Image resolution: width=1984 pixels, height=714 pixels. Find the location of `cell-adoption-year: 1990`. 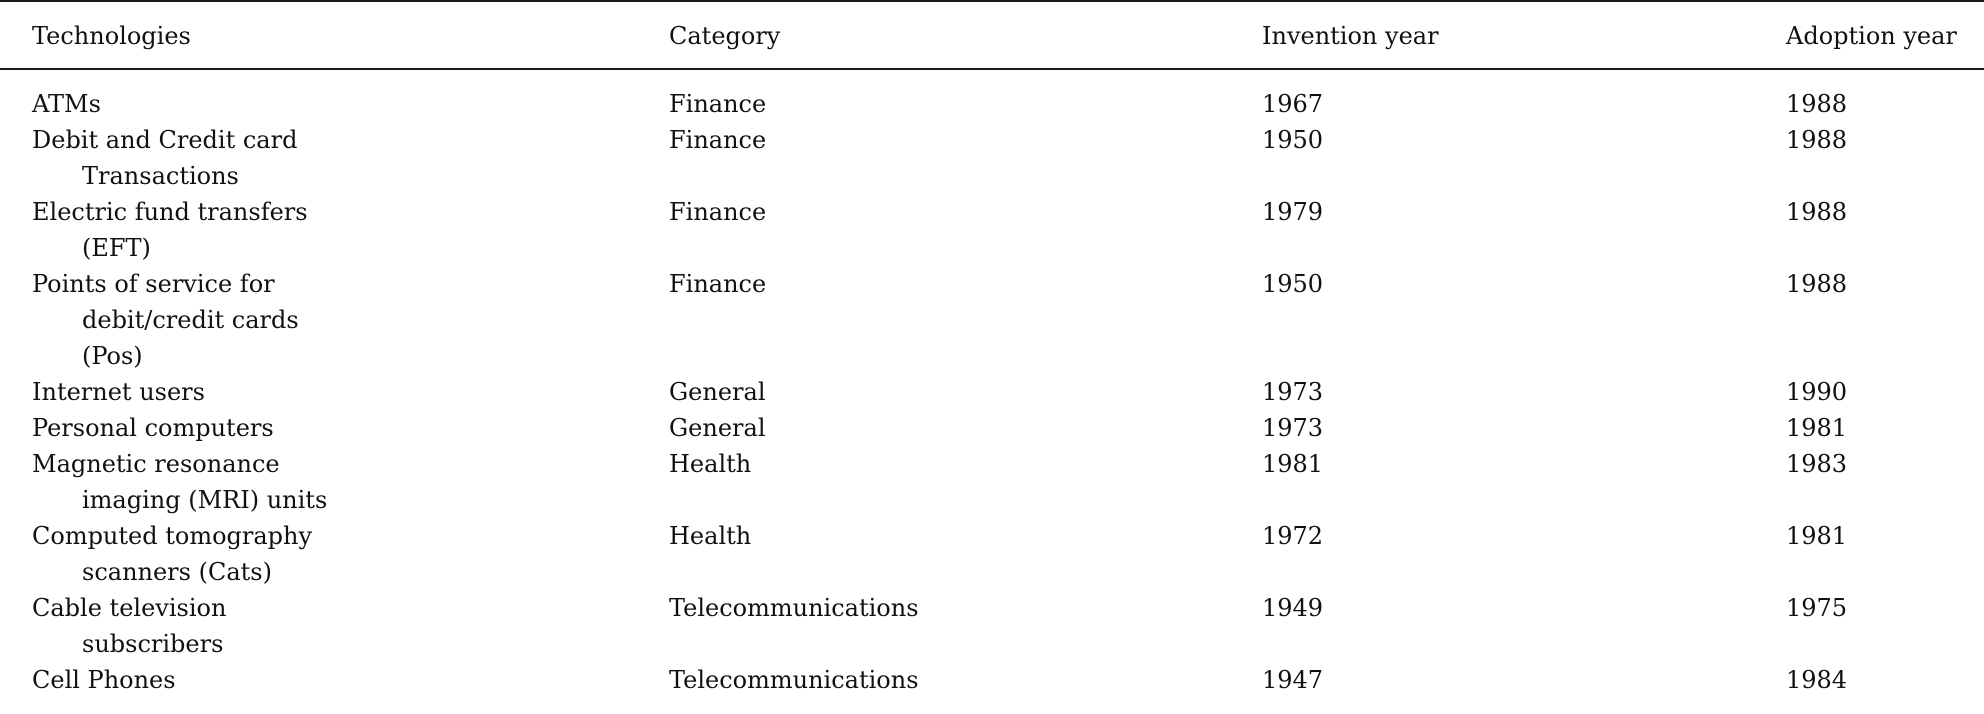

cell-adoption-year: 1990 is located at coordinates (1817, 392).